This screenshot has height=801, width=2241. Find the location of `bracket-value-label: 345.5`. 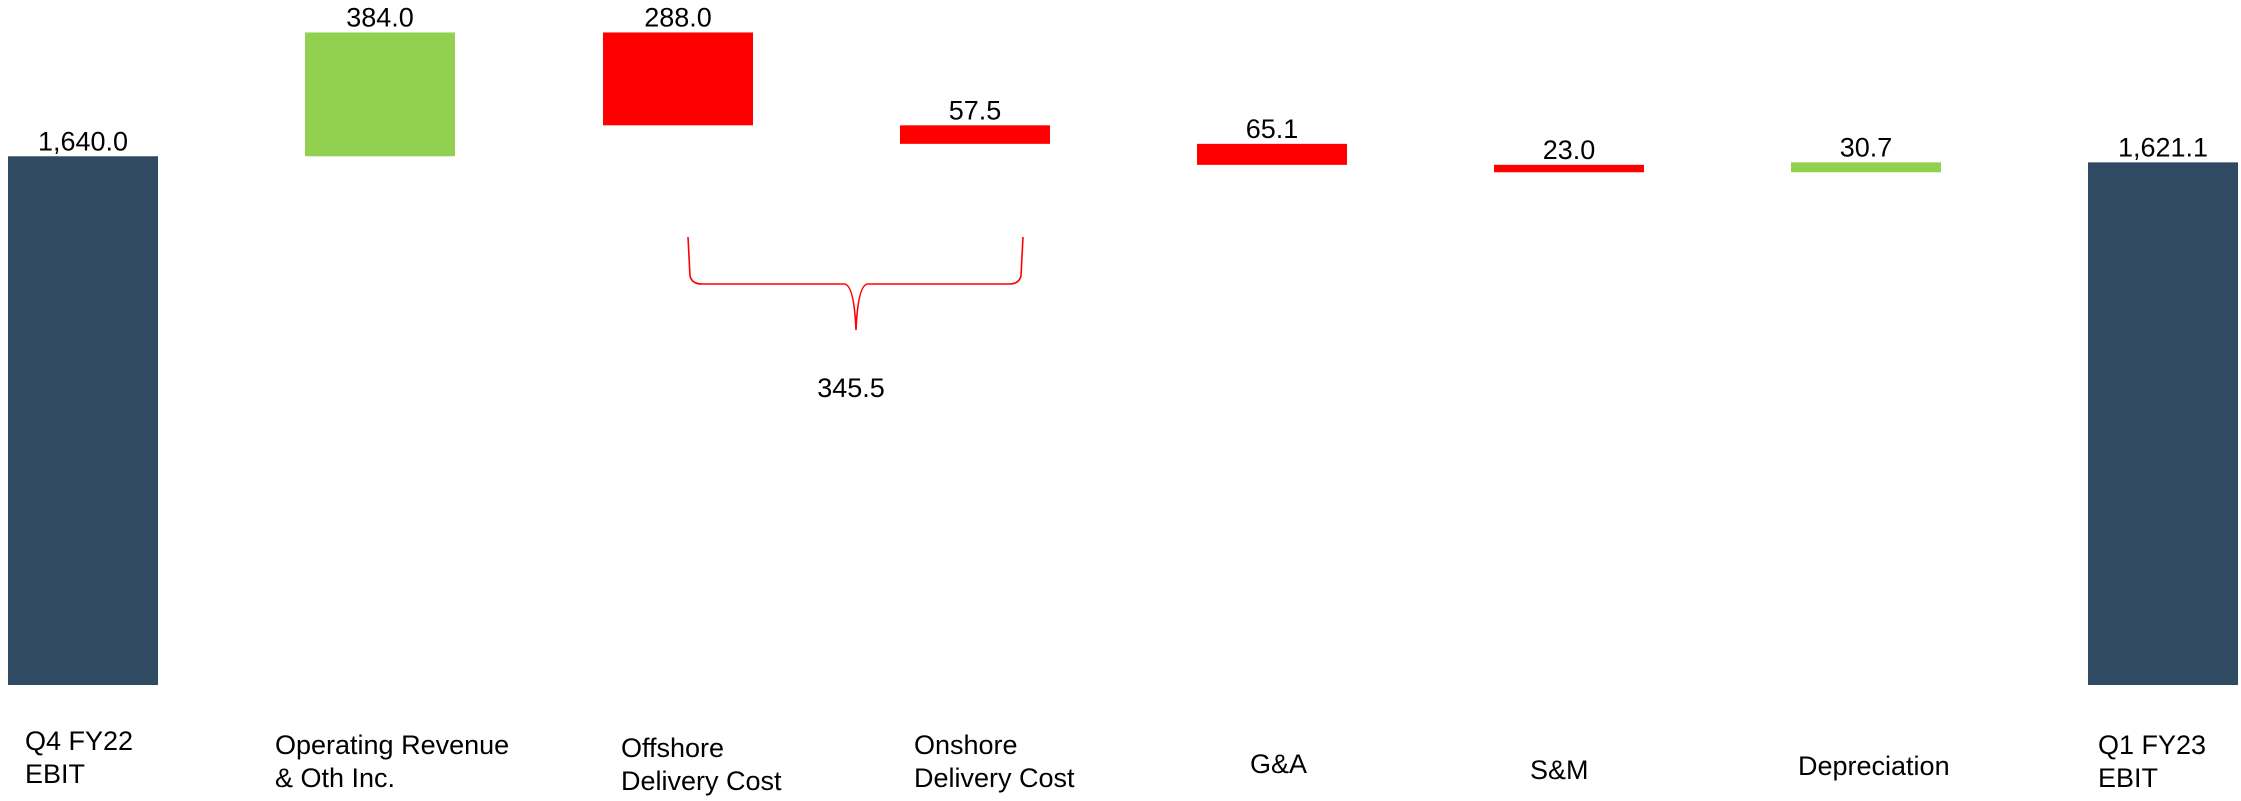

bracket-value-label: 345.5 is located at coordinates (851, 388).